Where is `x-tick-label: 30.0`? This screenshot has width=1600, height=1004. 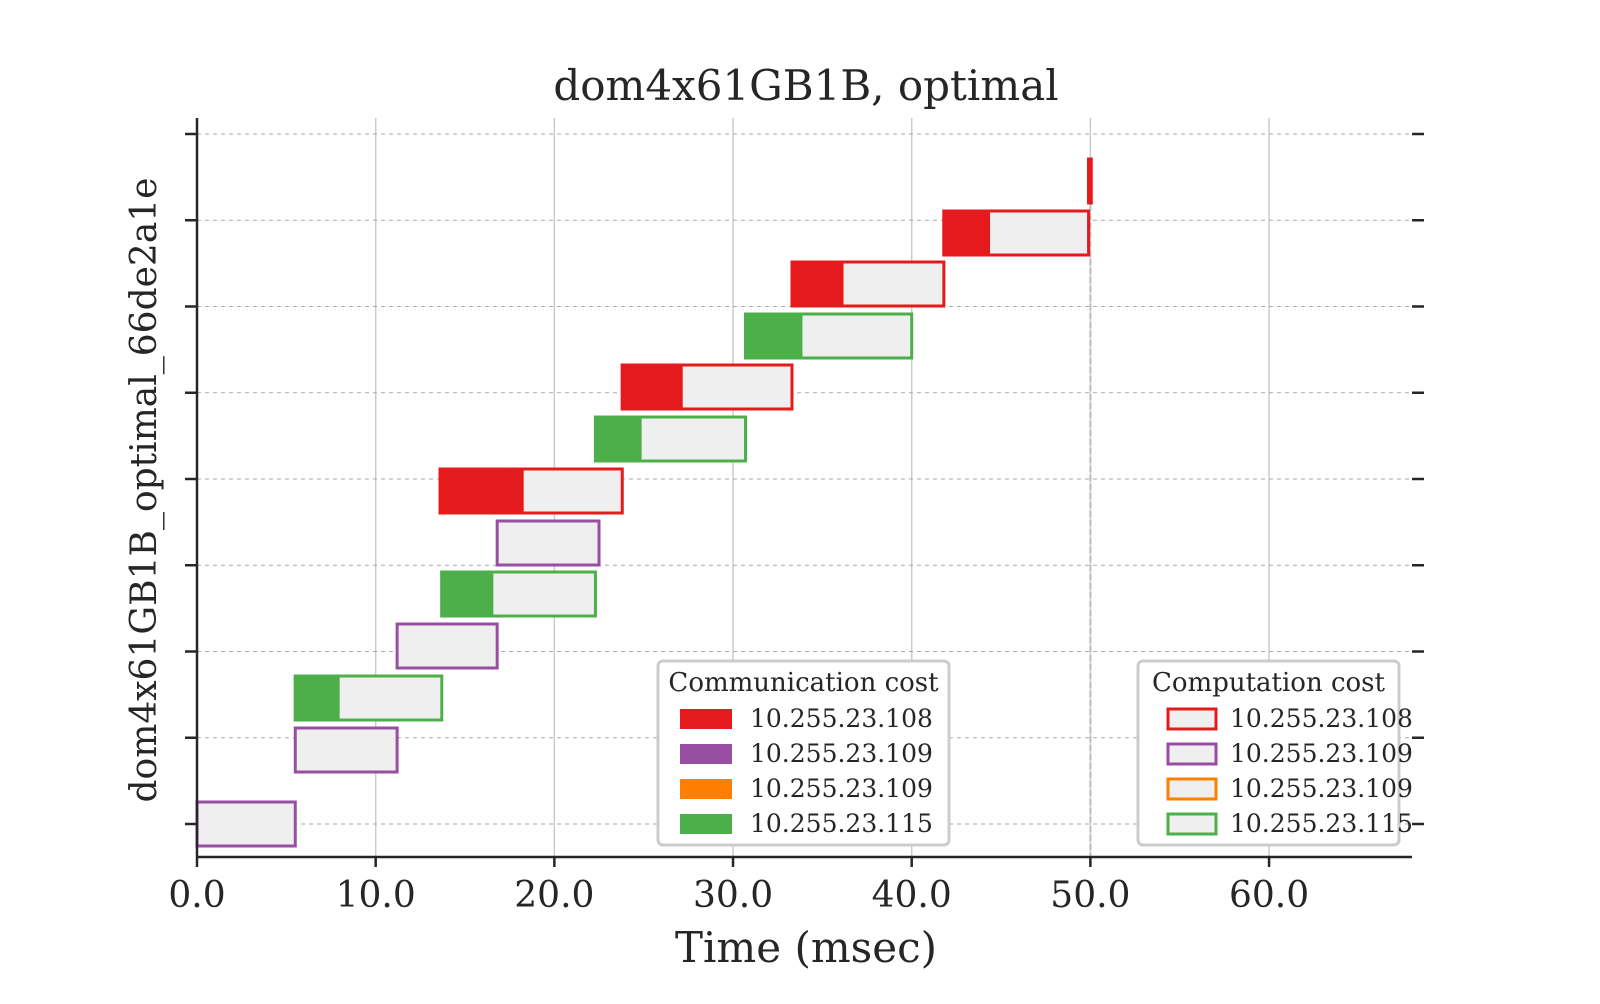 x-tick-label: 30.0 is located at coordinates (733, 895).